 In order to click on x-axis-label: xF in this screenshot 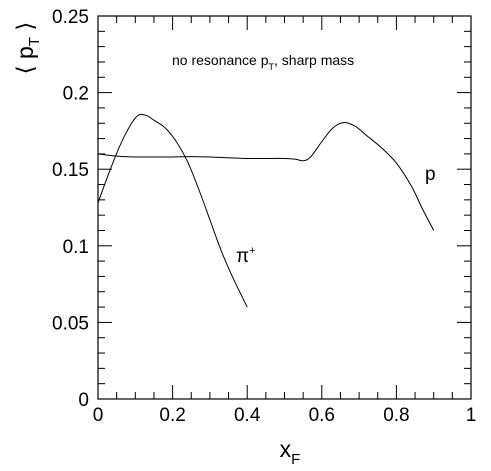, I will do `click(290, 452)`.